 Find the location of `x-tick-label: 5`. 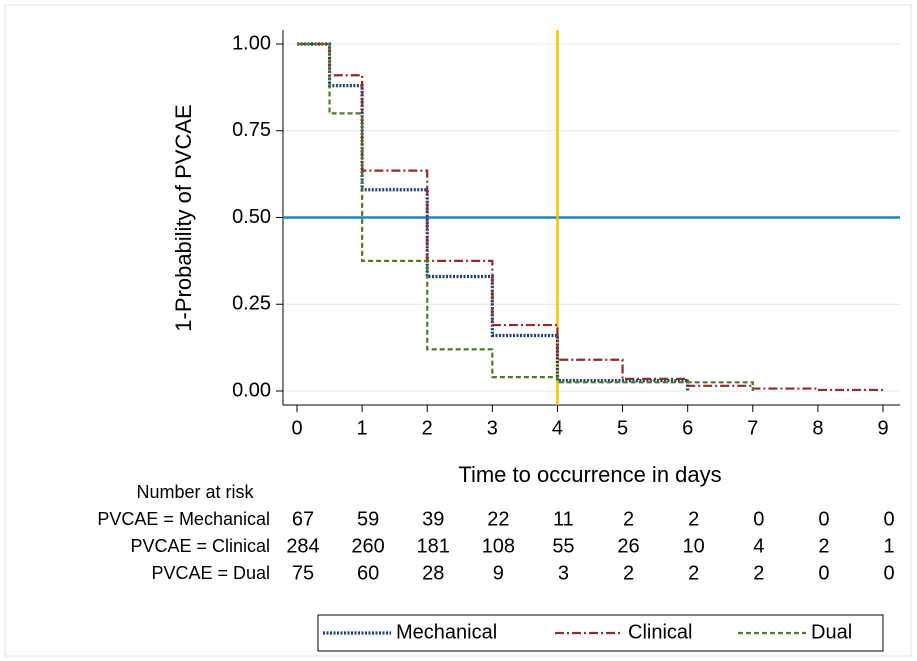

x-tick-label: 5 is located at coordinates (622, 428).